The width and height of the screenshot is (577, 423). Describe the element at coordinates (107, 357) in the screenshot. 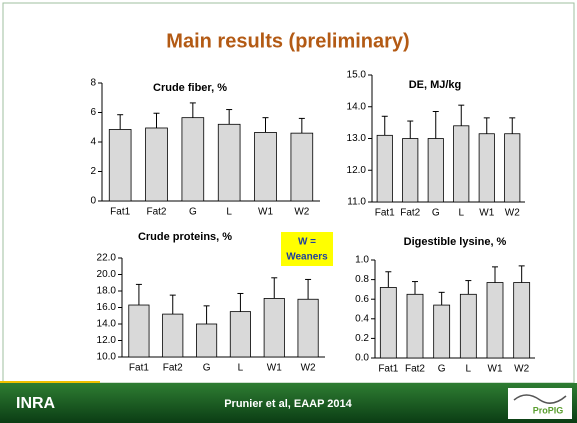

I see `y-tick-label: 10.0` at that location.